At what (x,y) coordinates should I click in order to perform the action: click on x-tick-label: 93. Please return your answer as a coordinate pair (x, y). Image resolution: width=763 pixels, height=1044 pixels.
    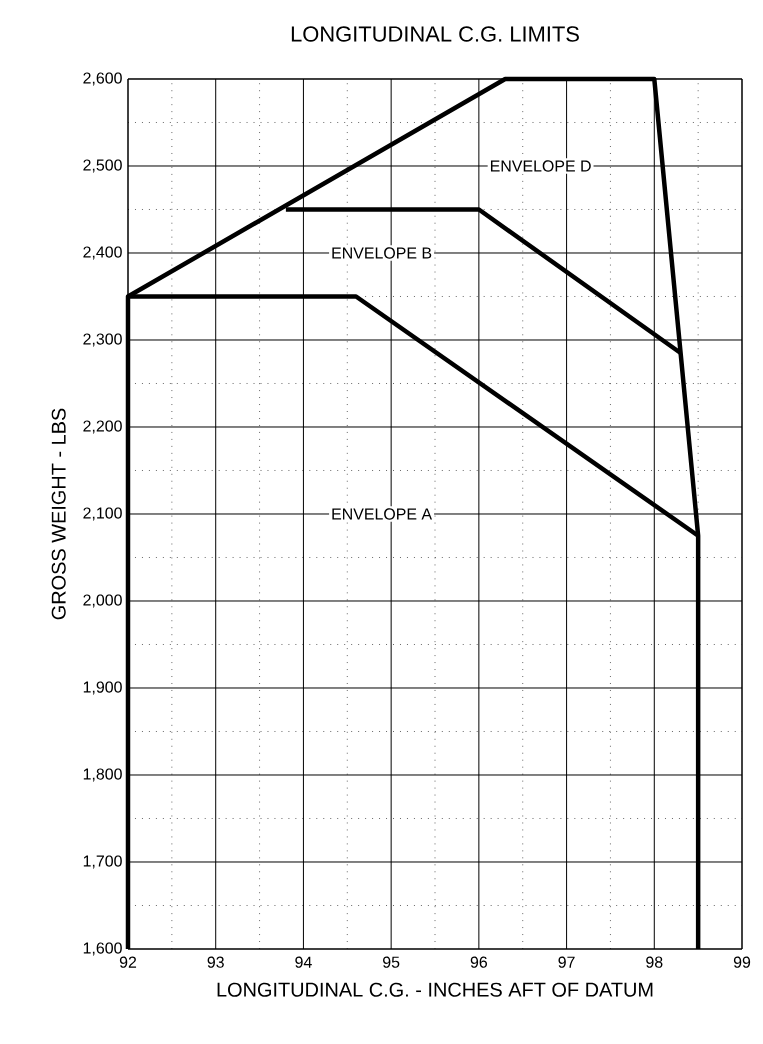
    Looking at the image, I should click on (215, 962).